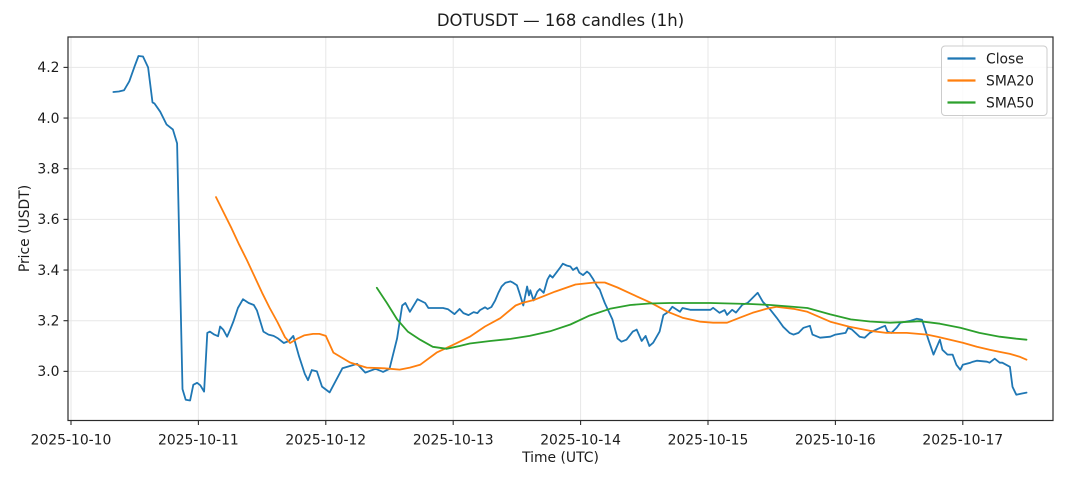 The height and width of the screenshot is (481, 1068). What do you see at coordinates (560, 458) in the screenshot?
I see `x-axis-label: Time (UTC)` at bounding box center [560, 458].